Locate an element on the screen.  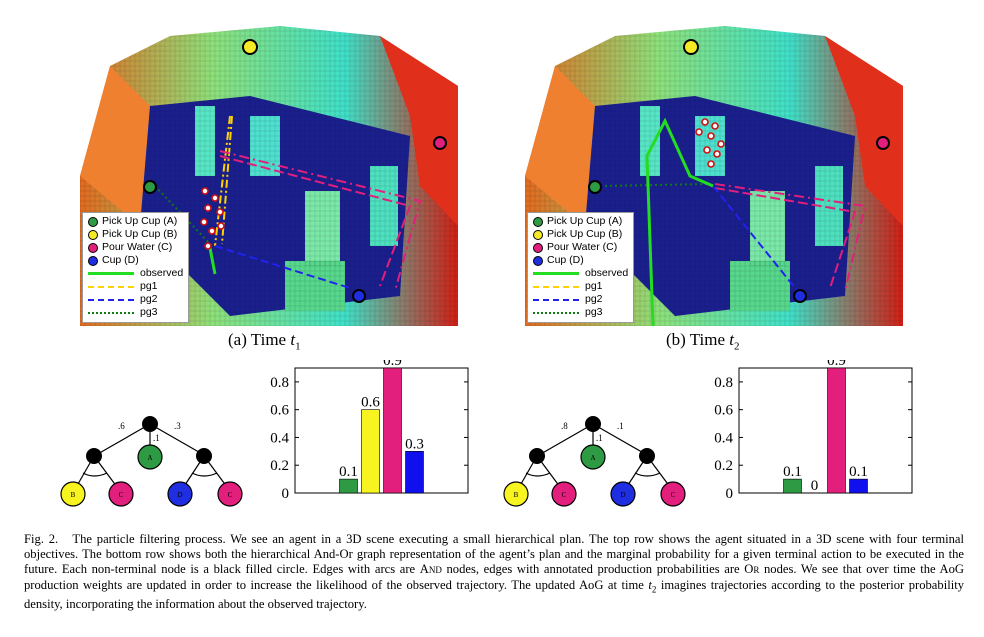
or-keyword: Or is located at coordinates (752, 569).